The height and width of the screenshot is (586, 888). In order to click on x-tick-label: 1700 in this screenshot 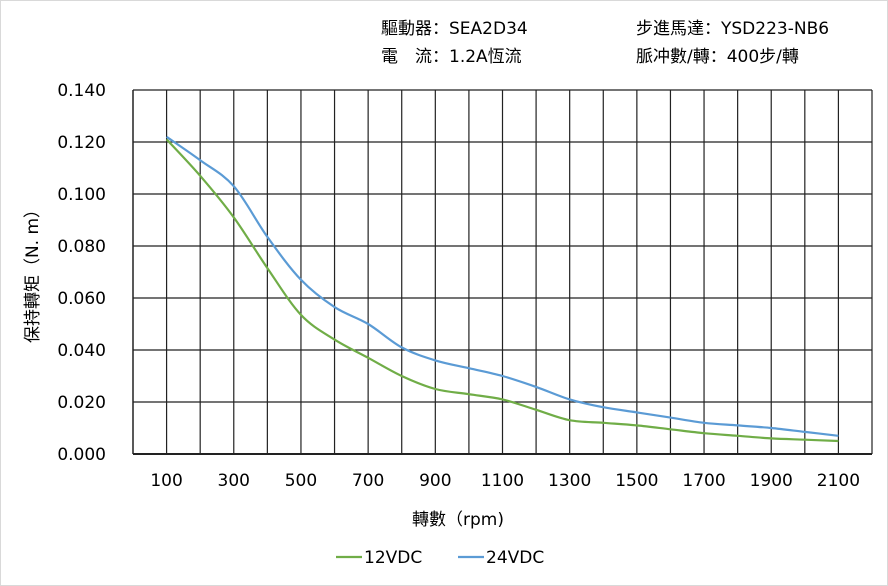, I will do `click(703, 481)`.